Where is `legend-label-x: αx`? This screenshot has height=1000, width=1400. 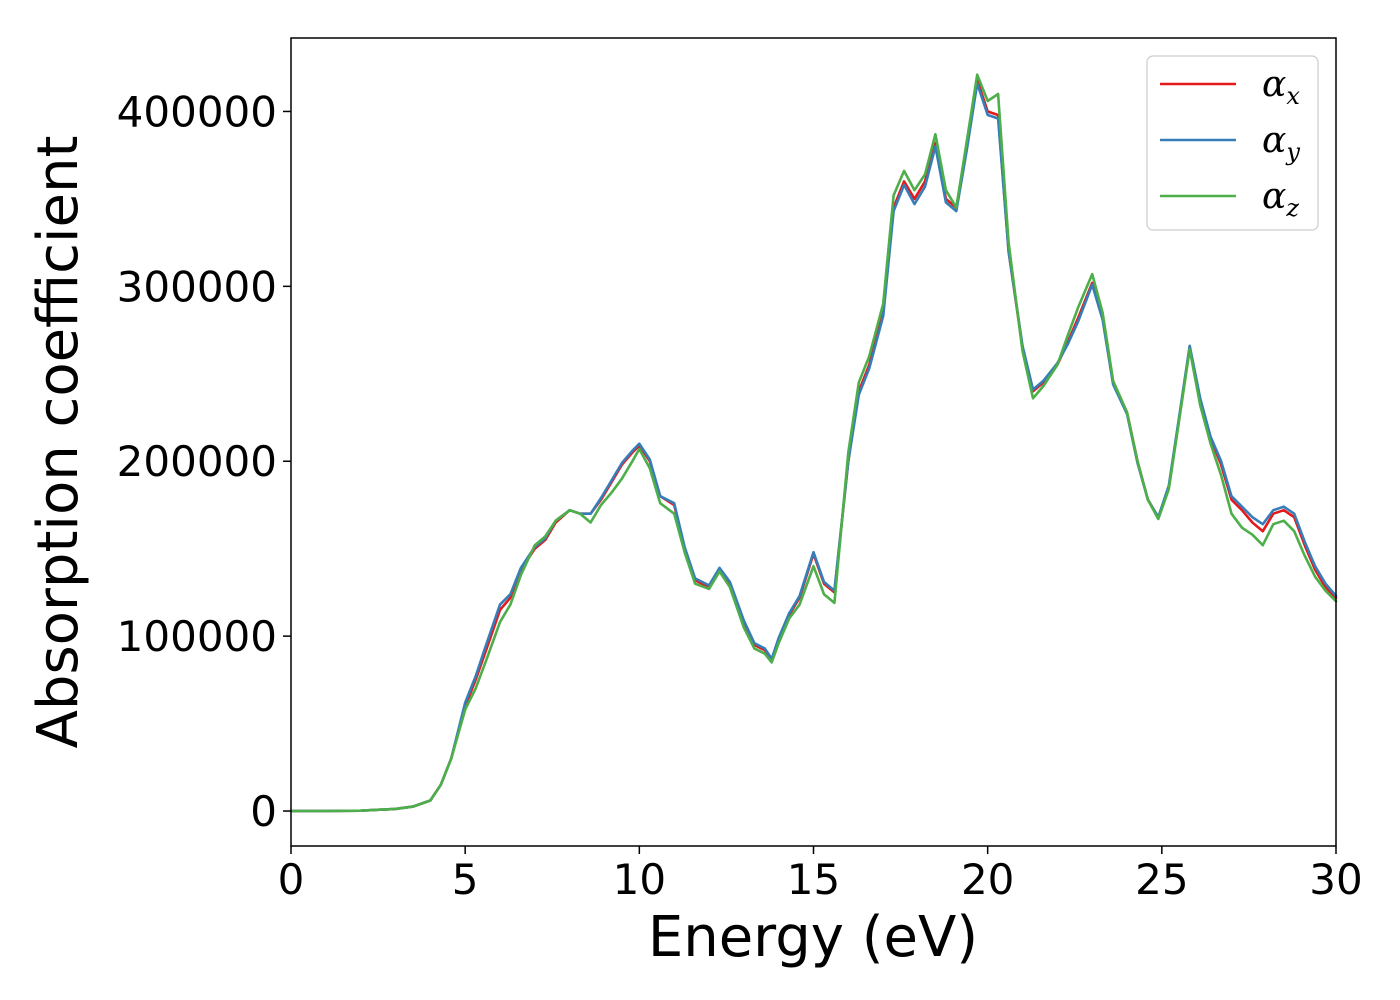 legend-label-x: αx is located at coordinates (1281, 87).